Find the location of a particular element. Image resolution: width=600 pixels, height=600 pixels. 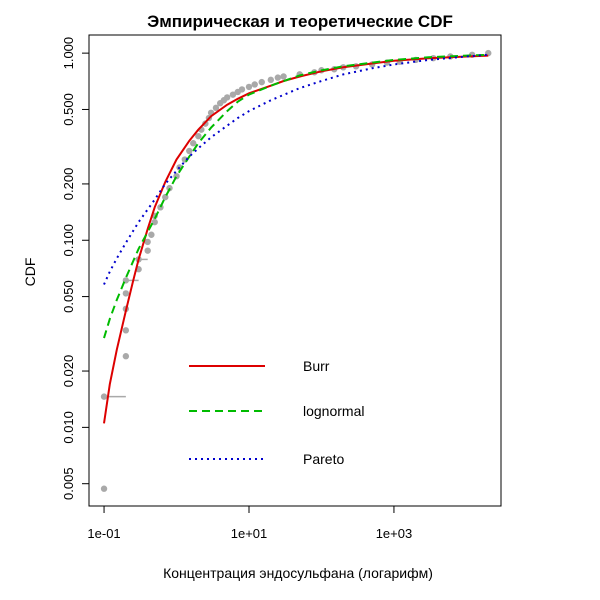

x-tick-label: 1e-01 is located at coordinates (103, 533).